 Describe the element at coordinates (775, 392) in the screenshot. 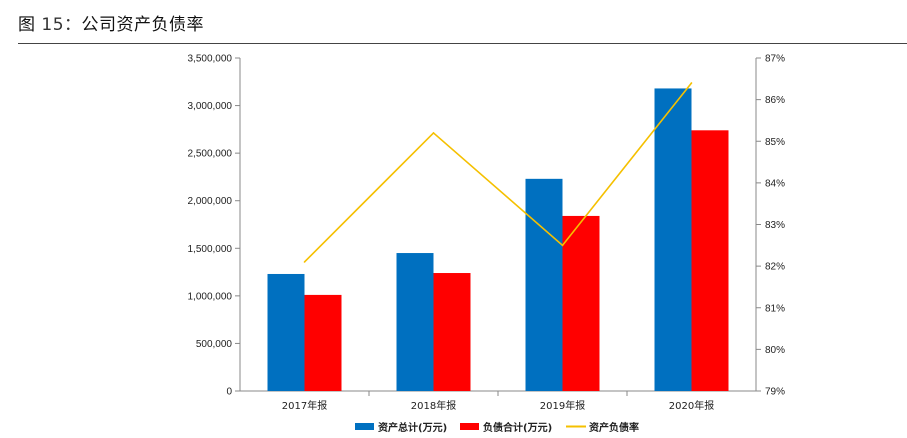

I see `y-right-tick-label: 79%` at that location.